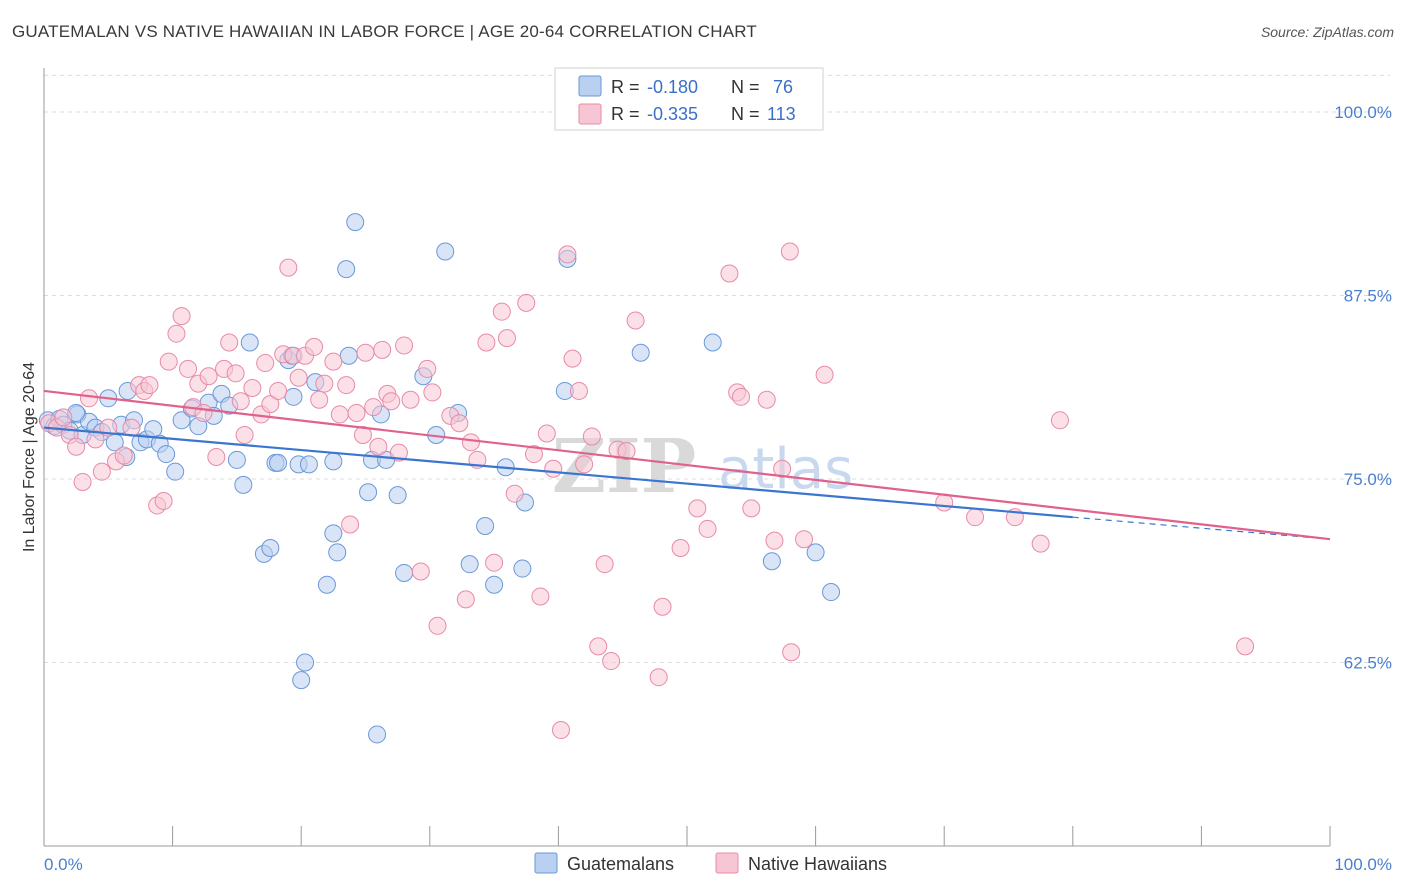 This screenshot has height=892, width=1406. Describe the element at coordinates (620, 864) in the screenshot. I see `bottom-legend-label-guatemalans: Guatemalans` at that location.